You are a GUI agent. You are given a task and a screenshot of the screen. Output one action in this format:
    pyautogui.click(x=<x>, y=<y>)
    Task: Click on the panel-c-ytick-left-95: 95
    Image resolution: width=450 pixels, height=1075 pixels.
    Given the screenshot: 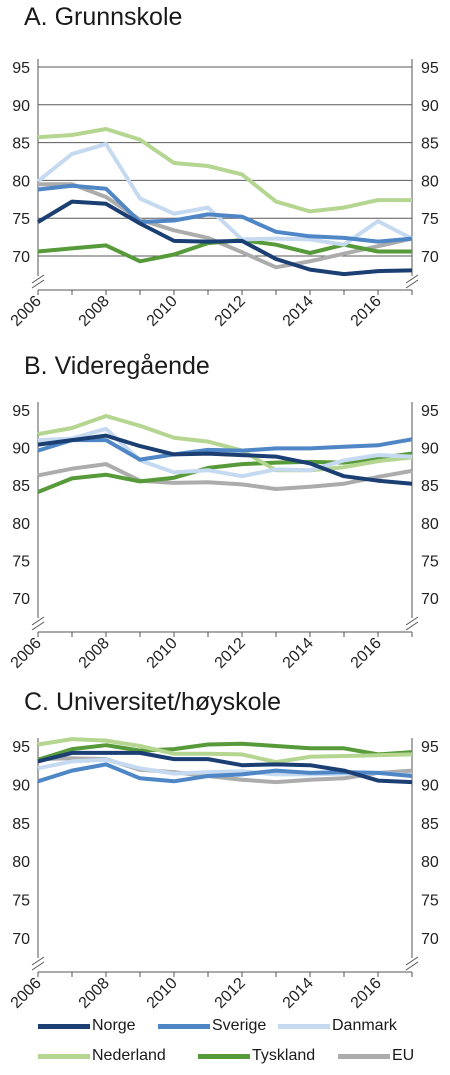 What is the action you would take?
    pyautogui.click(x=21, y=747)
    